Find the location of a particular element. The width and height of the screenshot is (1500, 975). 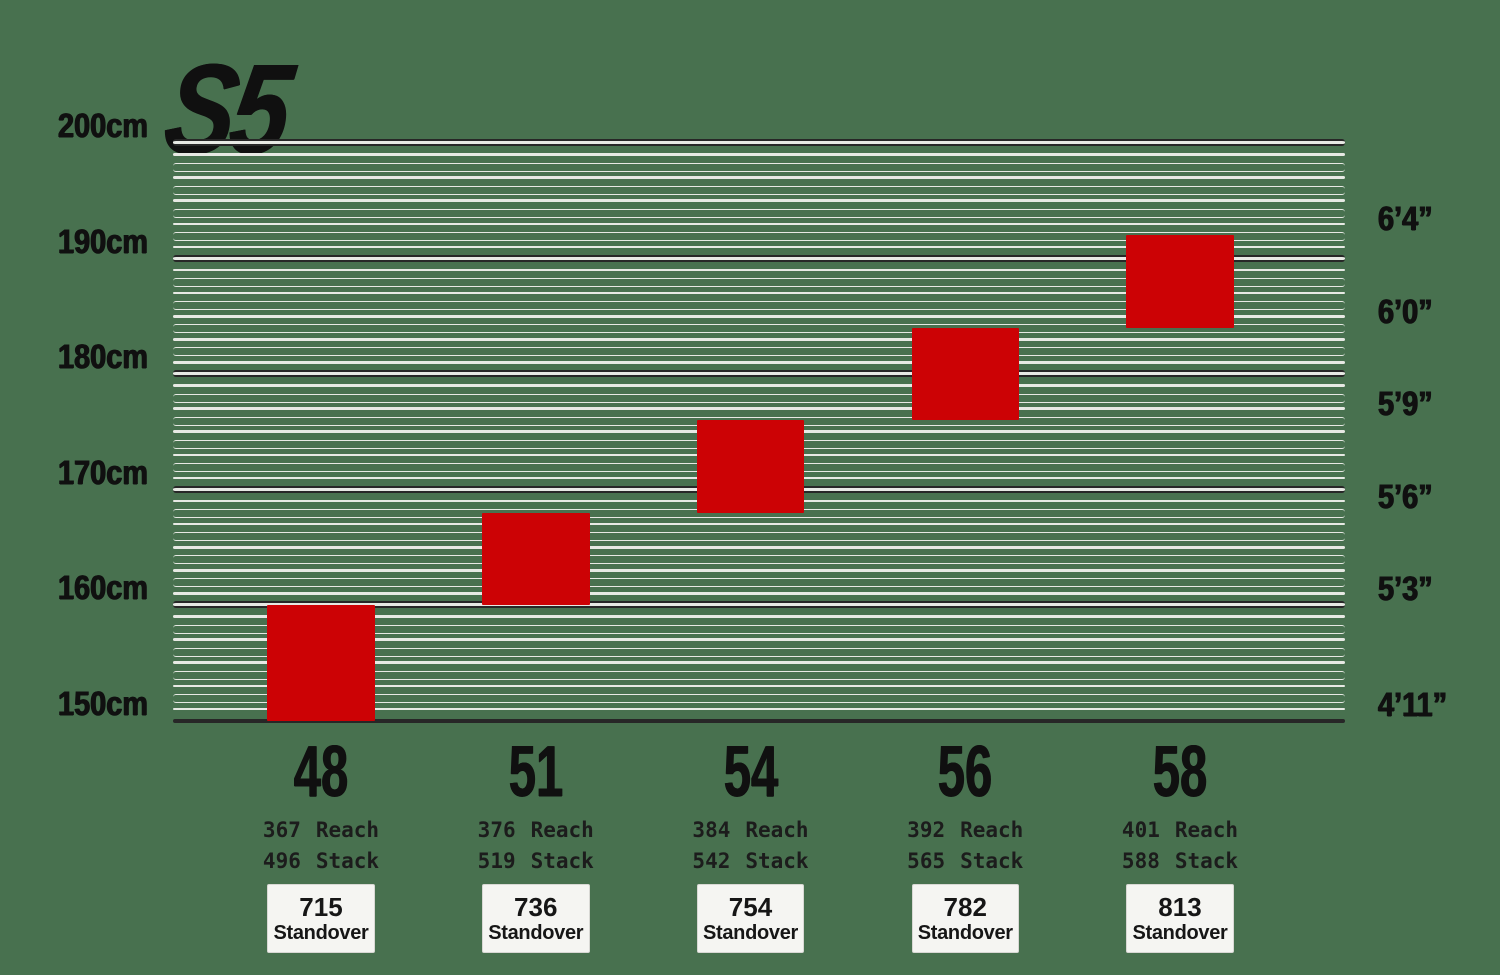

stack-value: 565 is located at coordinates (926, 861).